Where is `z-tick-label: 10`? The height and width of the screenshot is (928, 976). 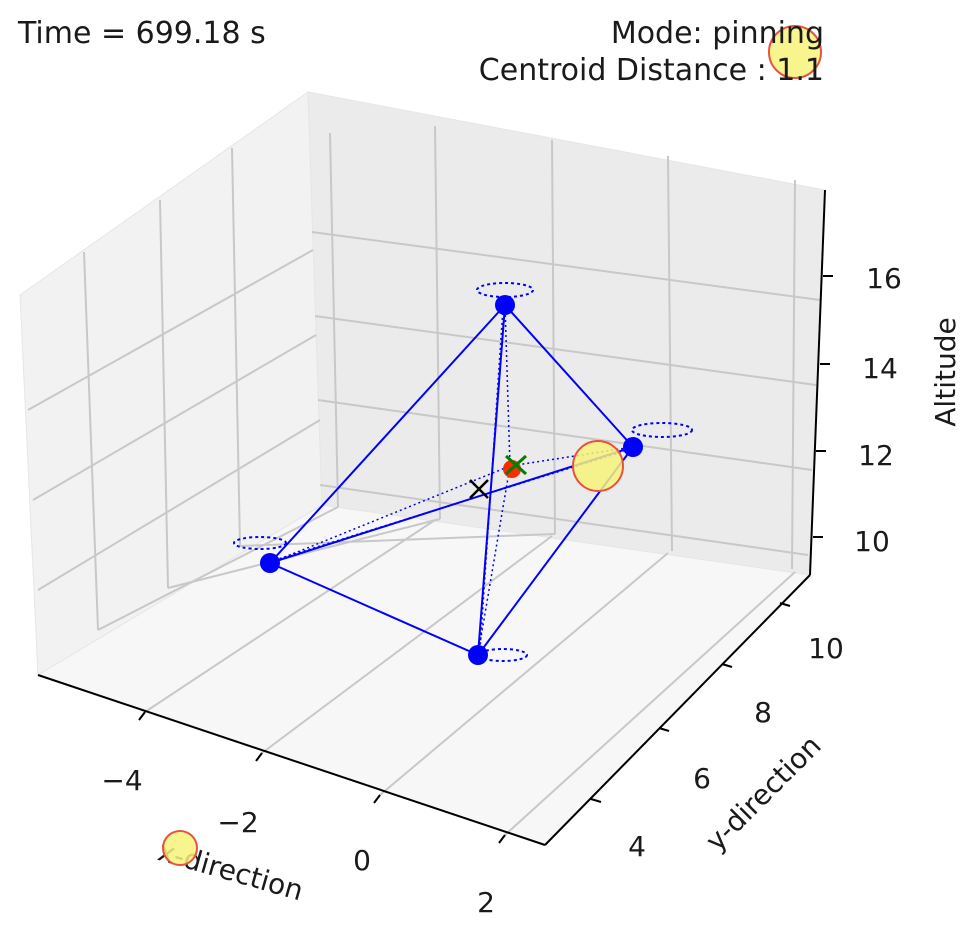 z-tick-label: 10 is located at coordinates (872, 541).